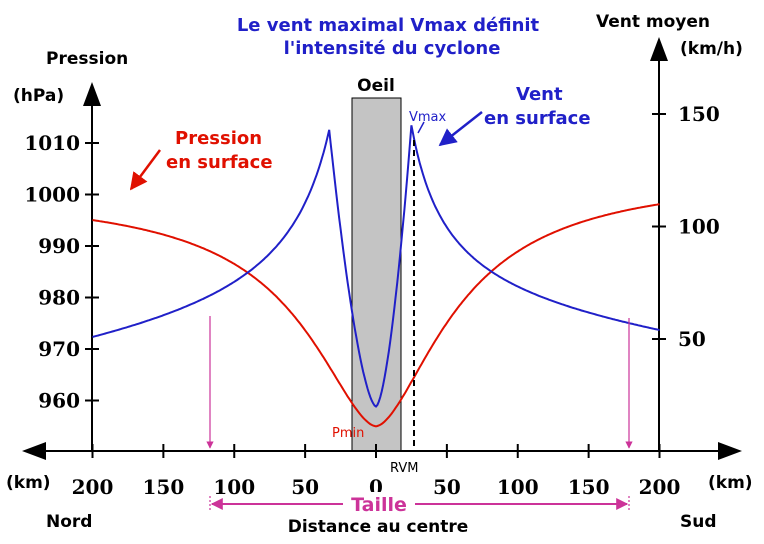 The height and width of the screenshot is (544, 764). Describe the element at coordinates (699, 114) in the screenshot. I see `right-tick-label: 150` at that location.